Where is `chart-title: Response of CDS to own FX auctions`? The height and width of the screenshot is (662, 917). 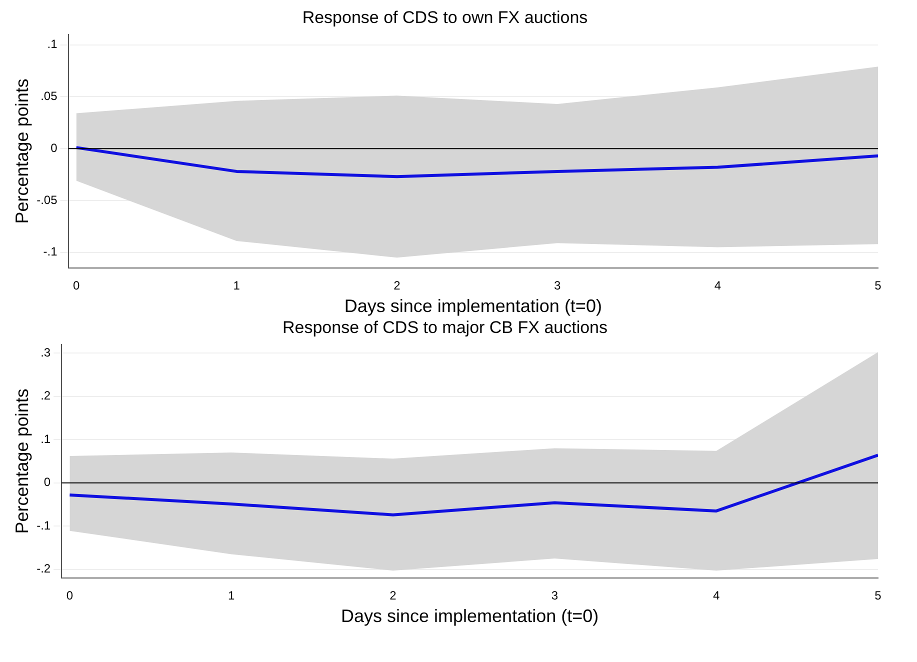
chart-title: Response of CDS to own FX auctions is located at coordinates (445, 17).